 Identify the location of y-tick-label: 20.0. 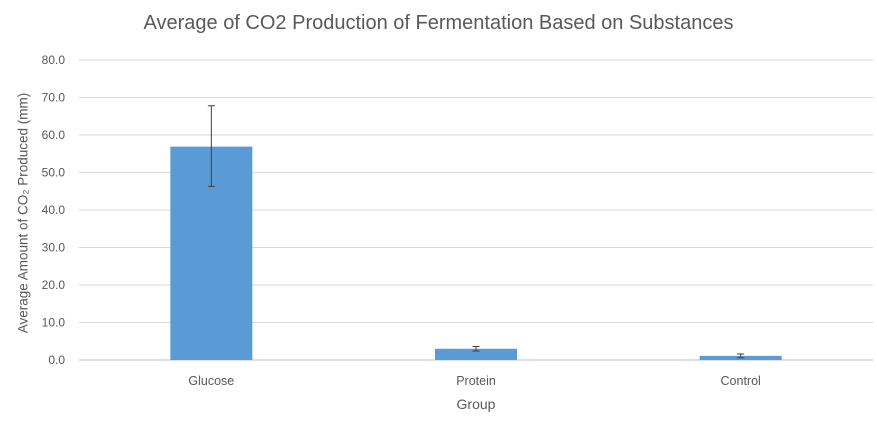
(54, 285).